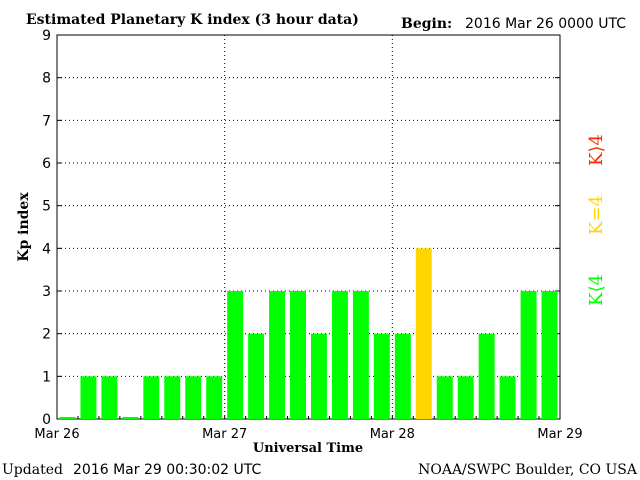 The image size is (640, 480). Describe the element at coordinates (596, 150) in the screenshot. I see `legend-k-greater-4: K⟩4` at that location.